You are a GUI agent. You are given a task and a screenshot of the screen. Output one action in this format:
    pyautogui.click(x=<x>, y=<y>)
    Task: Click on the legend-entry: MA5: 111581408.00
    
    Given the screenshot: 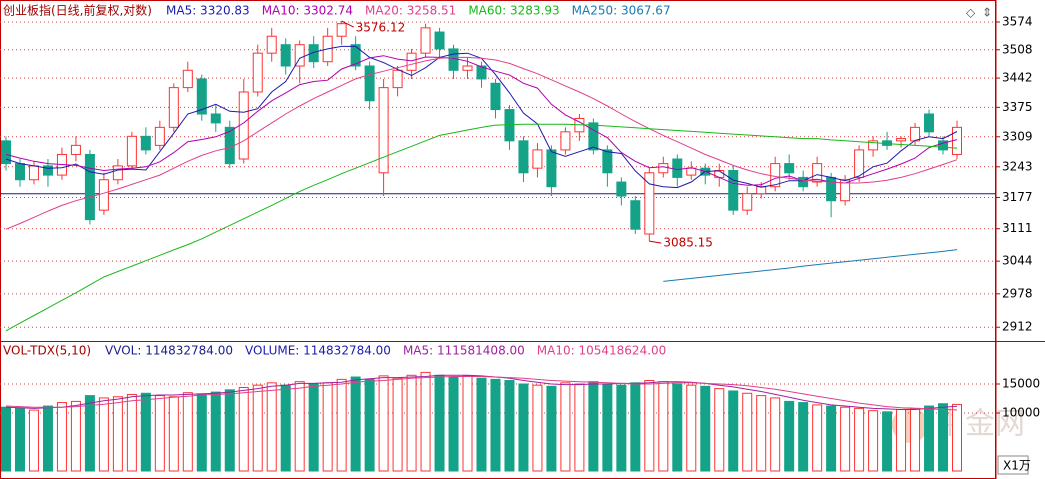 What is the action you would take?
    pyautogui.click(x=464, y=351)
    